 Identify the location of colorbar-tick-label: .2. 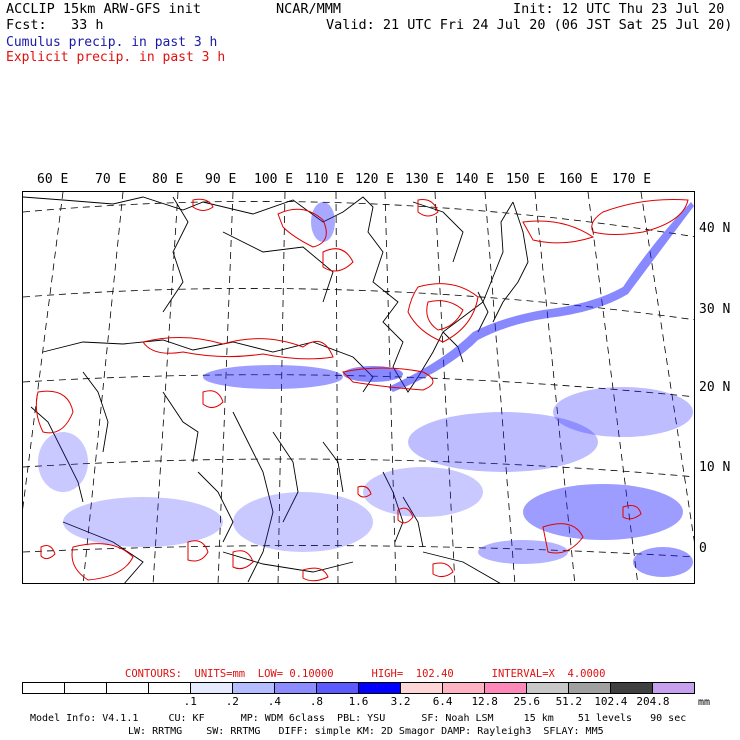
(232, 701).